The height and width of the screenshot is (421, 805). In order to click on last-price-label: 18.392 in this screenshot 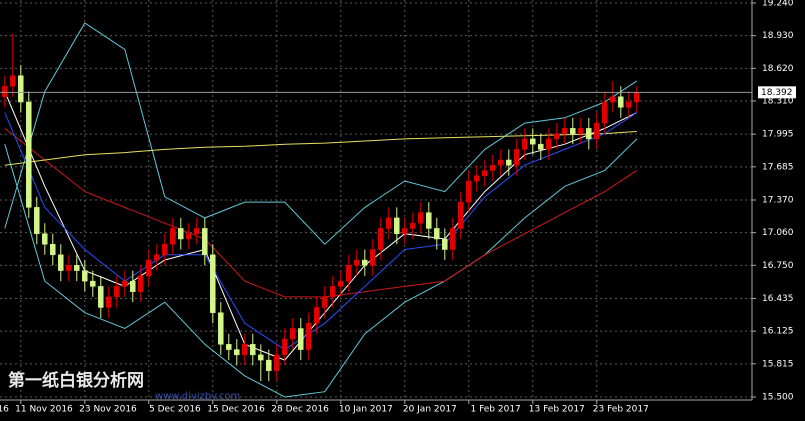, I will do `click(777, 93)`.